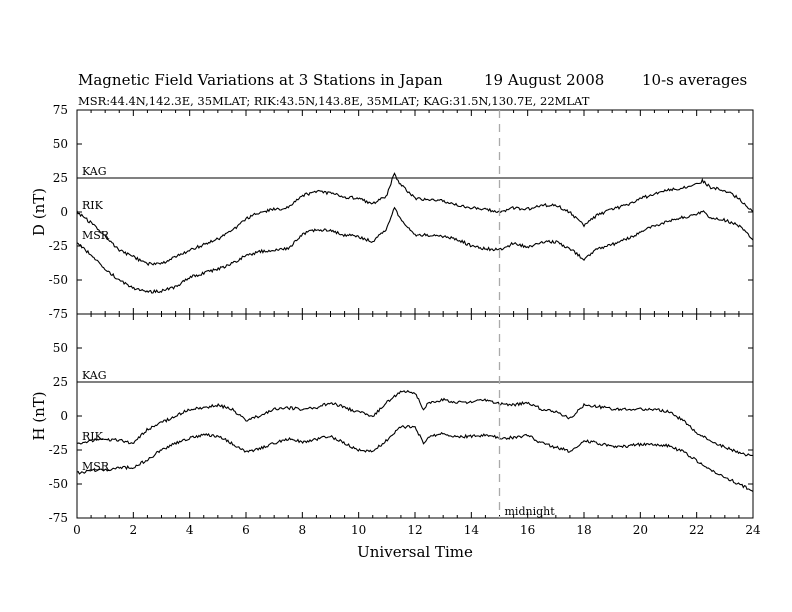 This screenshot has width=792, height=612. Describe the element at coordinates (415, 458) in the screenshot. I see `series-h-msr` at that location.